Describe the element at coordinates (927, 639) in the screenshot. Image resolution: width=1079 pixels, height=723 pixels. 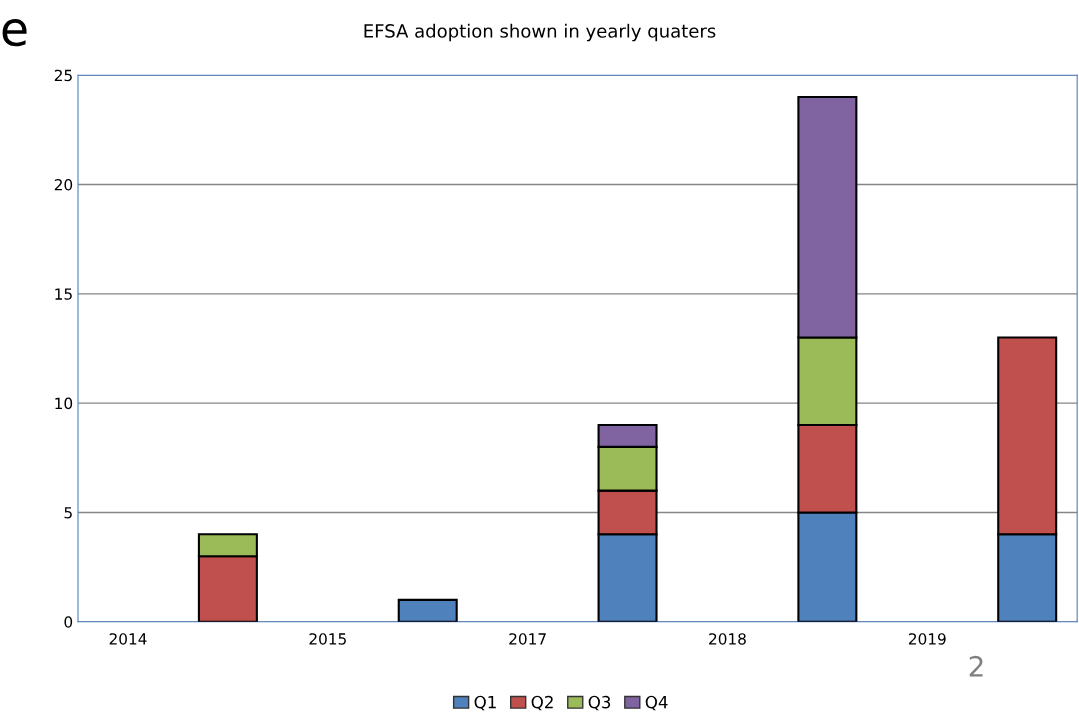
I see `x-tick-label: 2019` at that location.